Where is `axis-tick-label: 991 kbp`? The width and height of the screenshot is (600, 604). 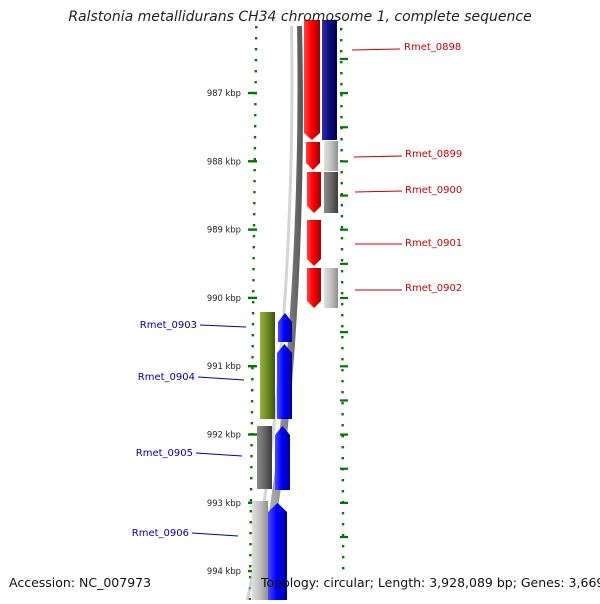 axis-tick-label: 991 kbp is located at coordinates (224, 366).